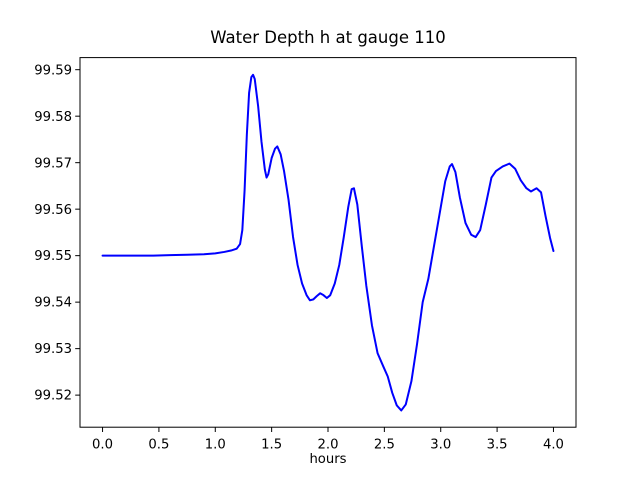 The height and width of the screenshot is (484, 640). Describe the element at coordinates (271, 445) in the screenshot. I see `x-tick-label: 1.5` at that location.